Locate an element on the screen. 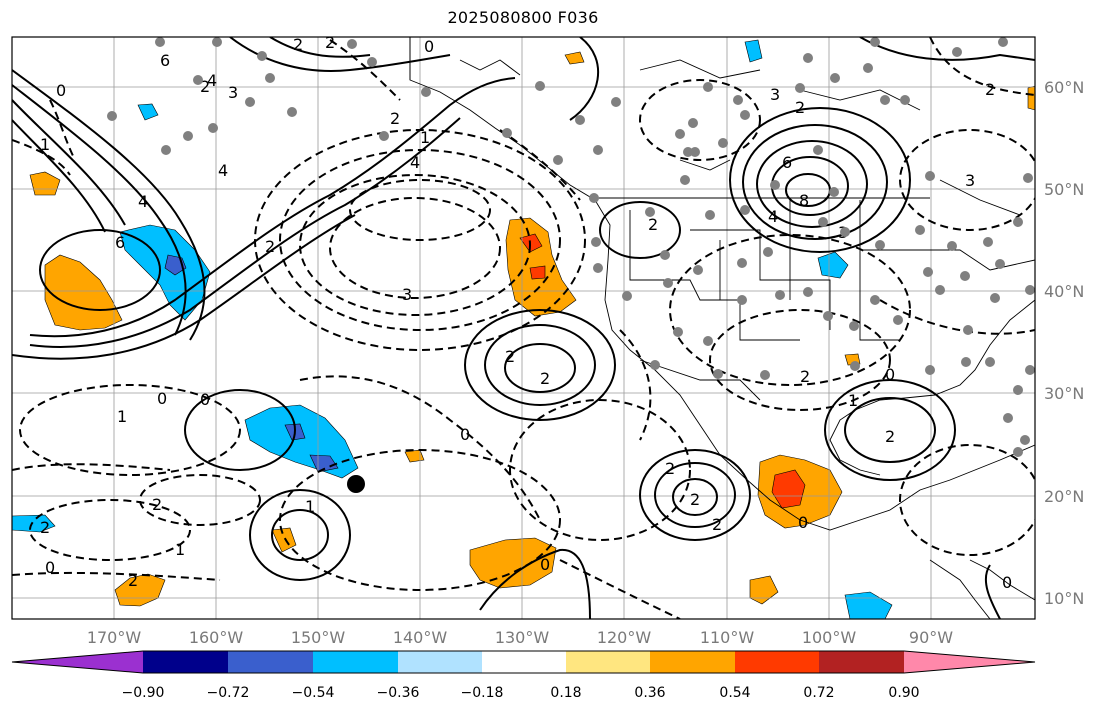  colorbar-outline is located at coordinates (523, 662).